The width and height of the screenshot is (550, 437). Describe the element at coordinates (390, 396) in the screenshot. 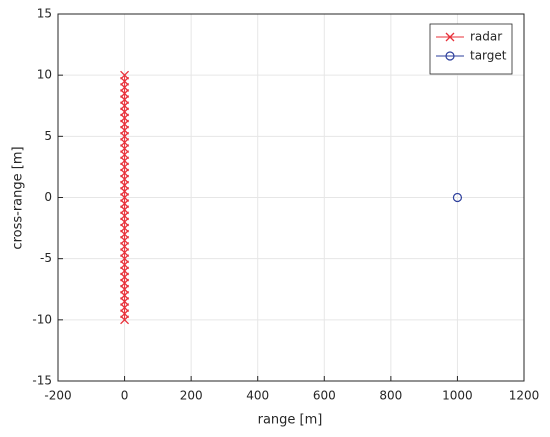

I see `x-tick-label: 800` at that location.